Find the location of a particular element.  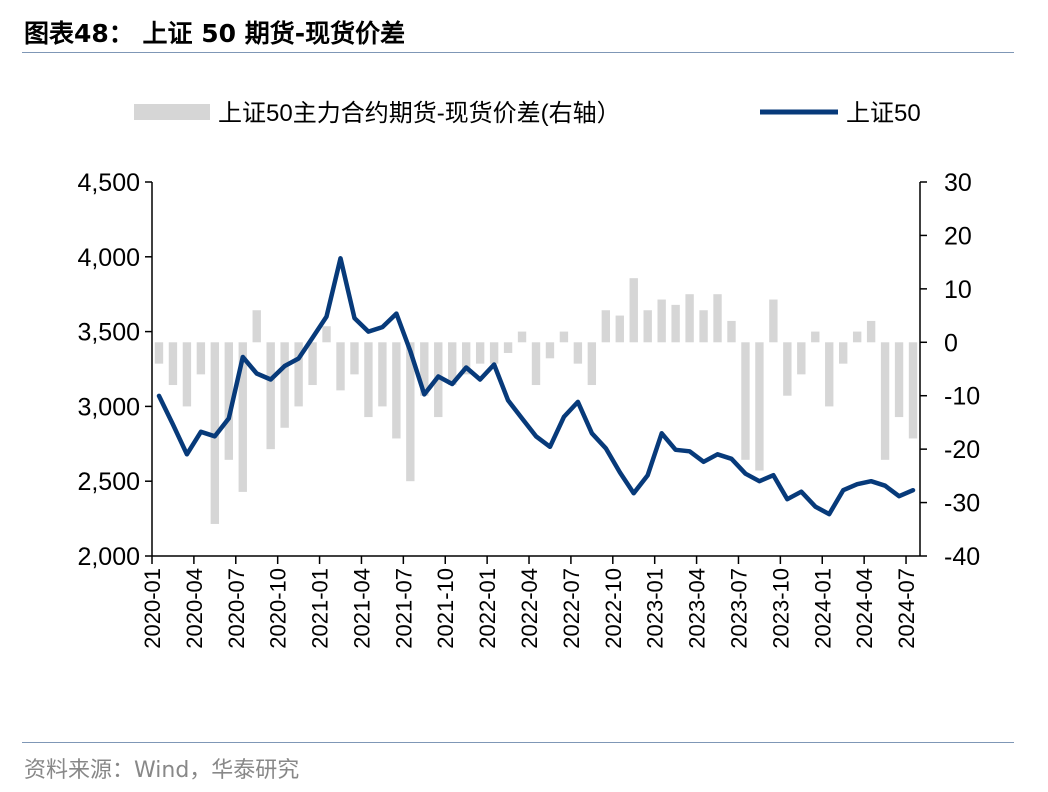

left-tick-label: 3,000 is located at coordinates (108, 407).